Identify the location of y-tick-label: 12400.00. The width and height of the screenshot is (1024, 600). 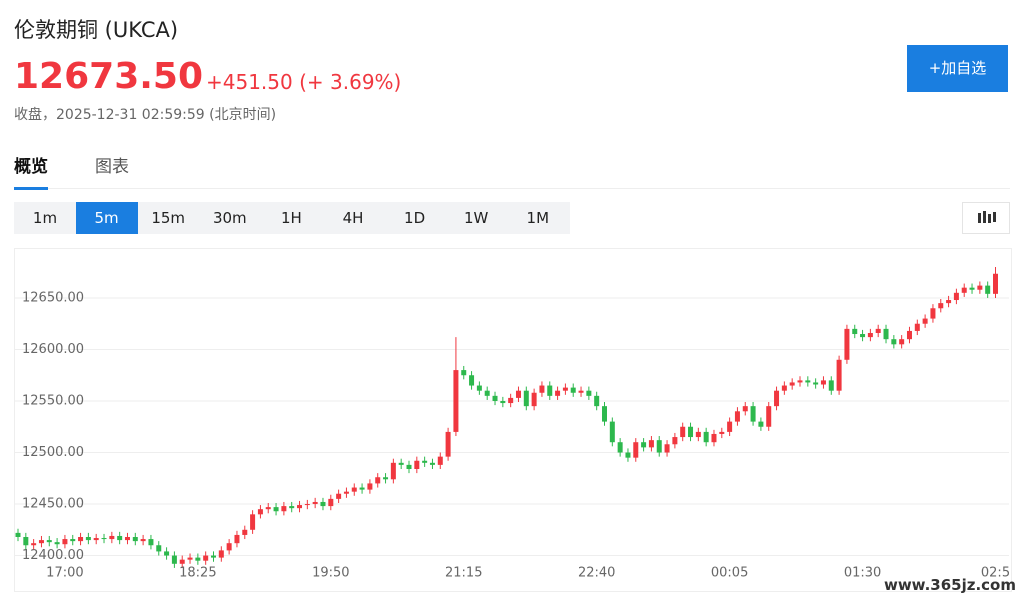
(53, 555).